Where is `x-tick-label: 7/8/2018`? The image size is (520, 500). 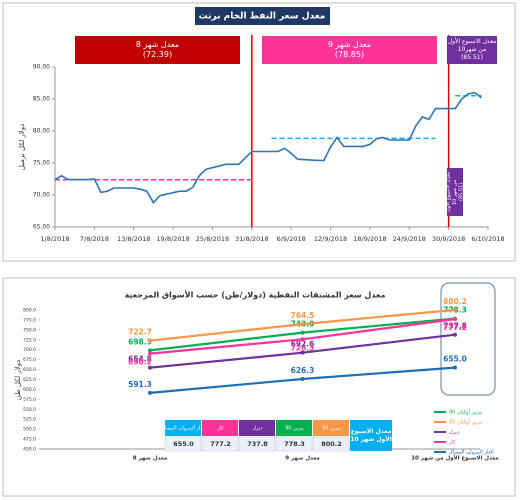
x-tick-label: 7/8/2018 is located at coordinates (94, 239).